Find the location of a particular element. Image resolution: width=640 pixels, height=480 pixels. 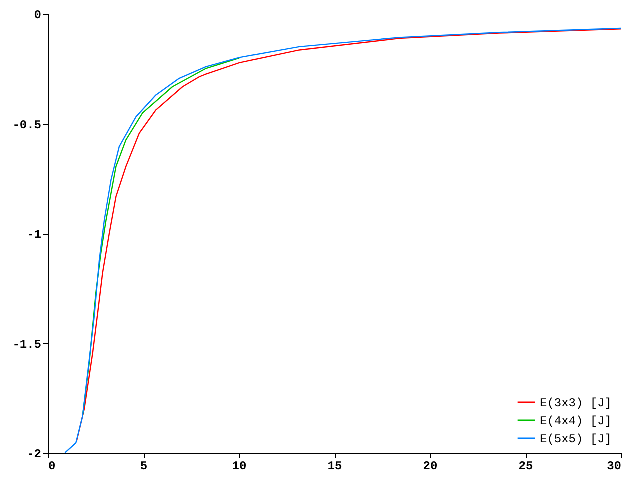

x-tick-label: 20 is located at coordinates (430, 467).